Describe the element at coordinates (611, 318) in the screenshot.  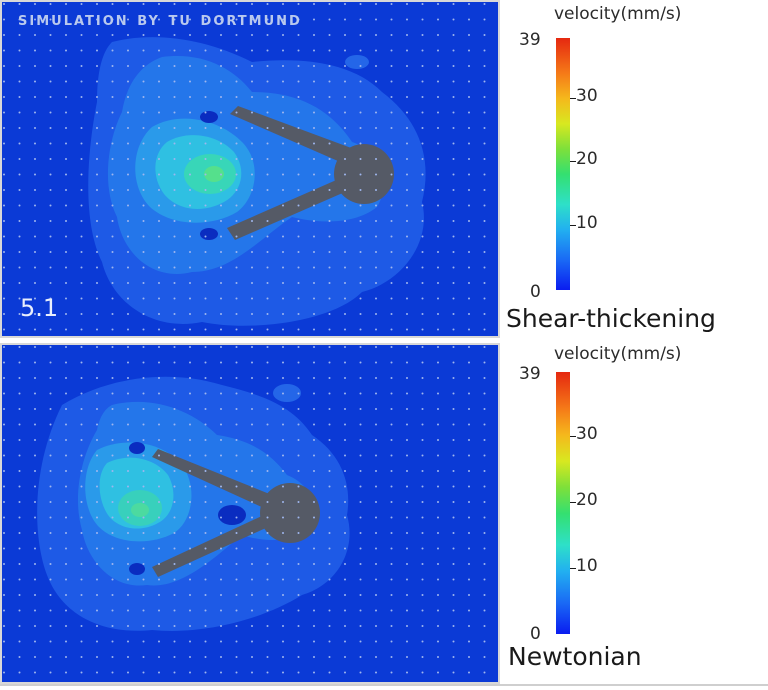
I see `fluid-label-shear-thickening: Shear-thickening` at that location.